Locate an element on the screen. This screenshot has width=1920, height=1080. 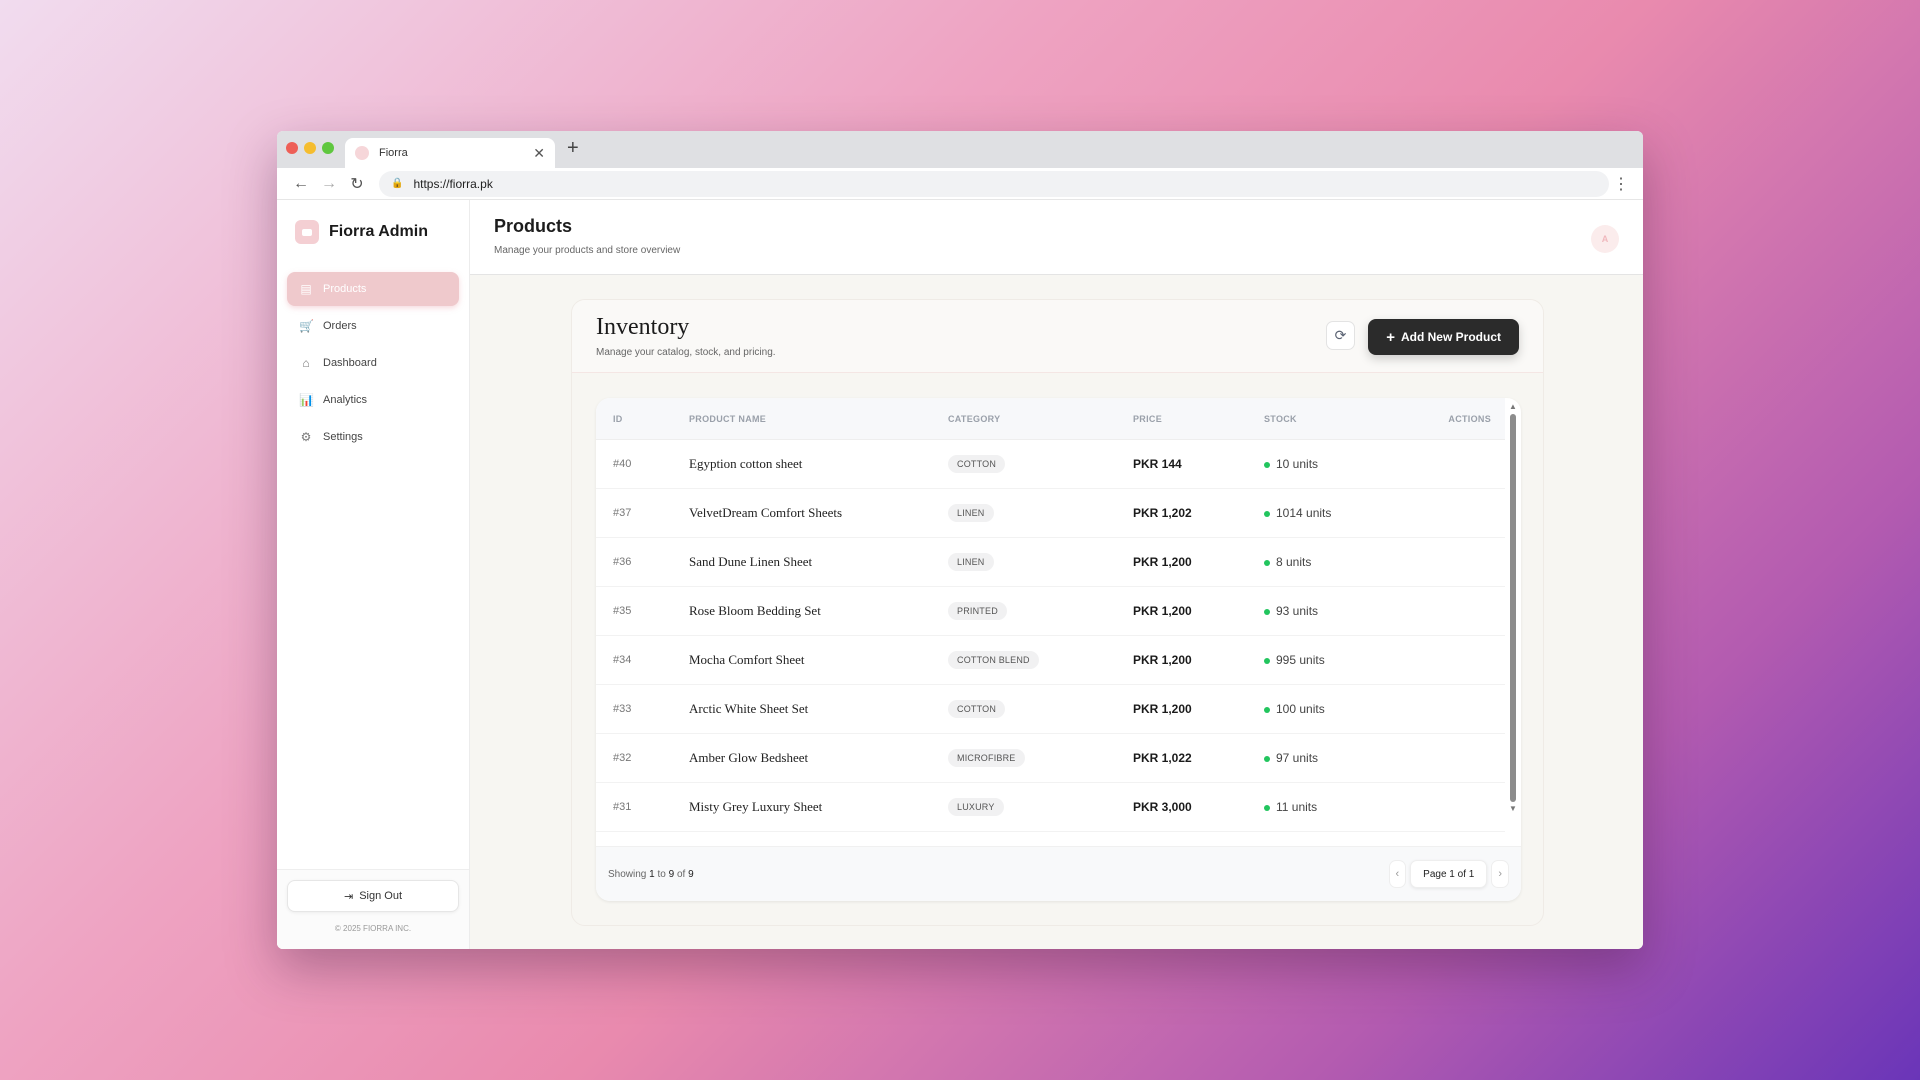
category-badge: PRINTED is located at coordinates (977, 611).